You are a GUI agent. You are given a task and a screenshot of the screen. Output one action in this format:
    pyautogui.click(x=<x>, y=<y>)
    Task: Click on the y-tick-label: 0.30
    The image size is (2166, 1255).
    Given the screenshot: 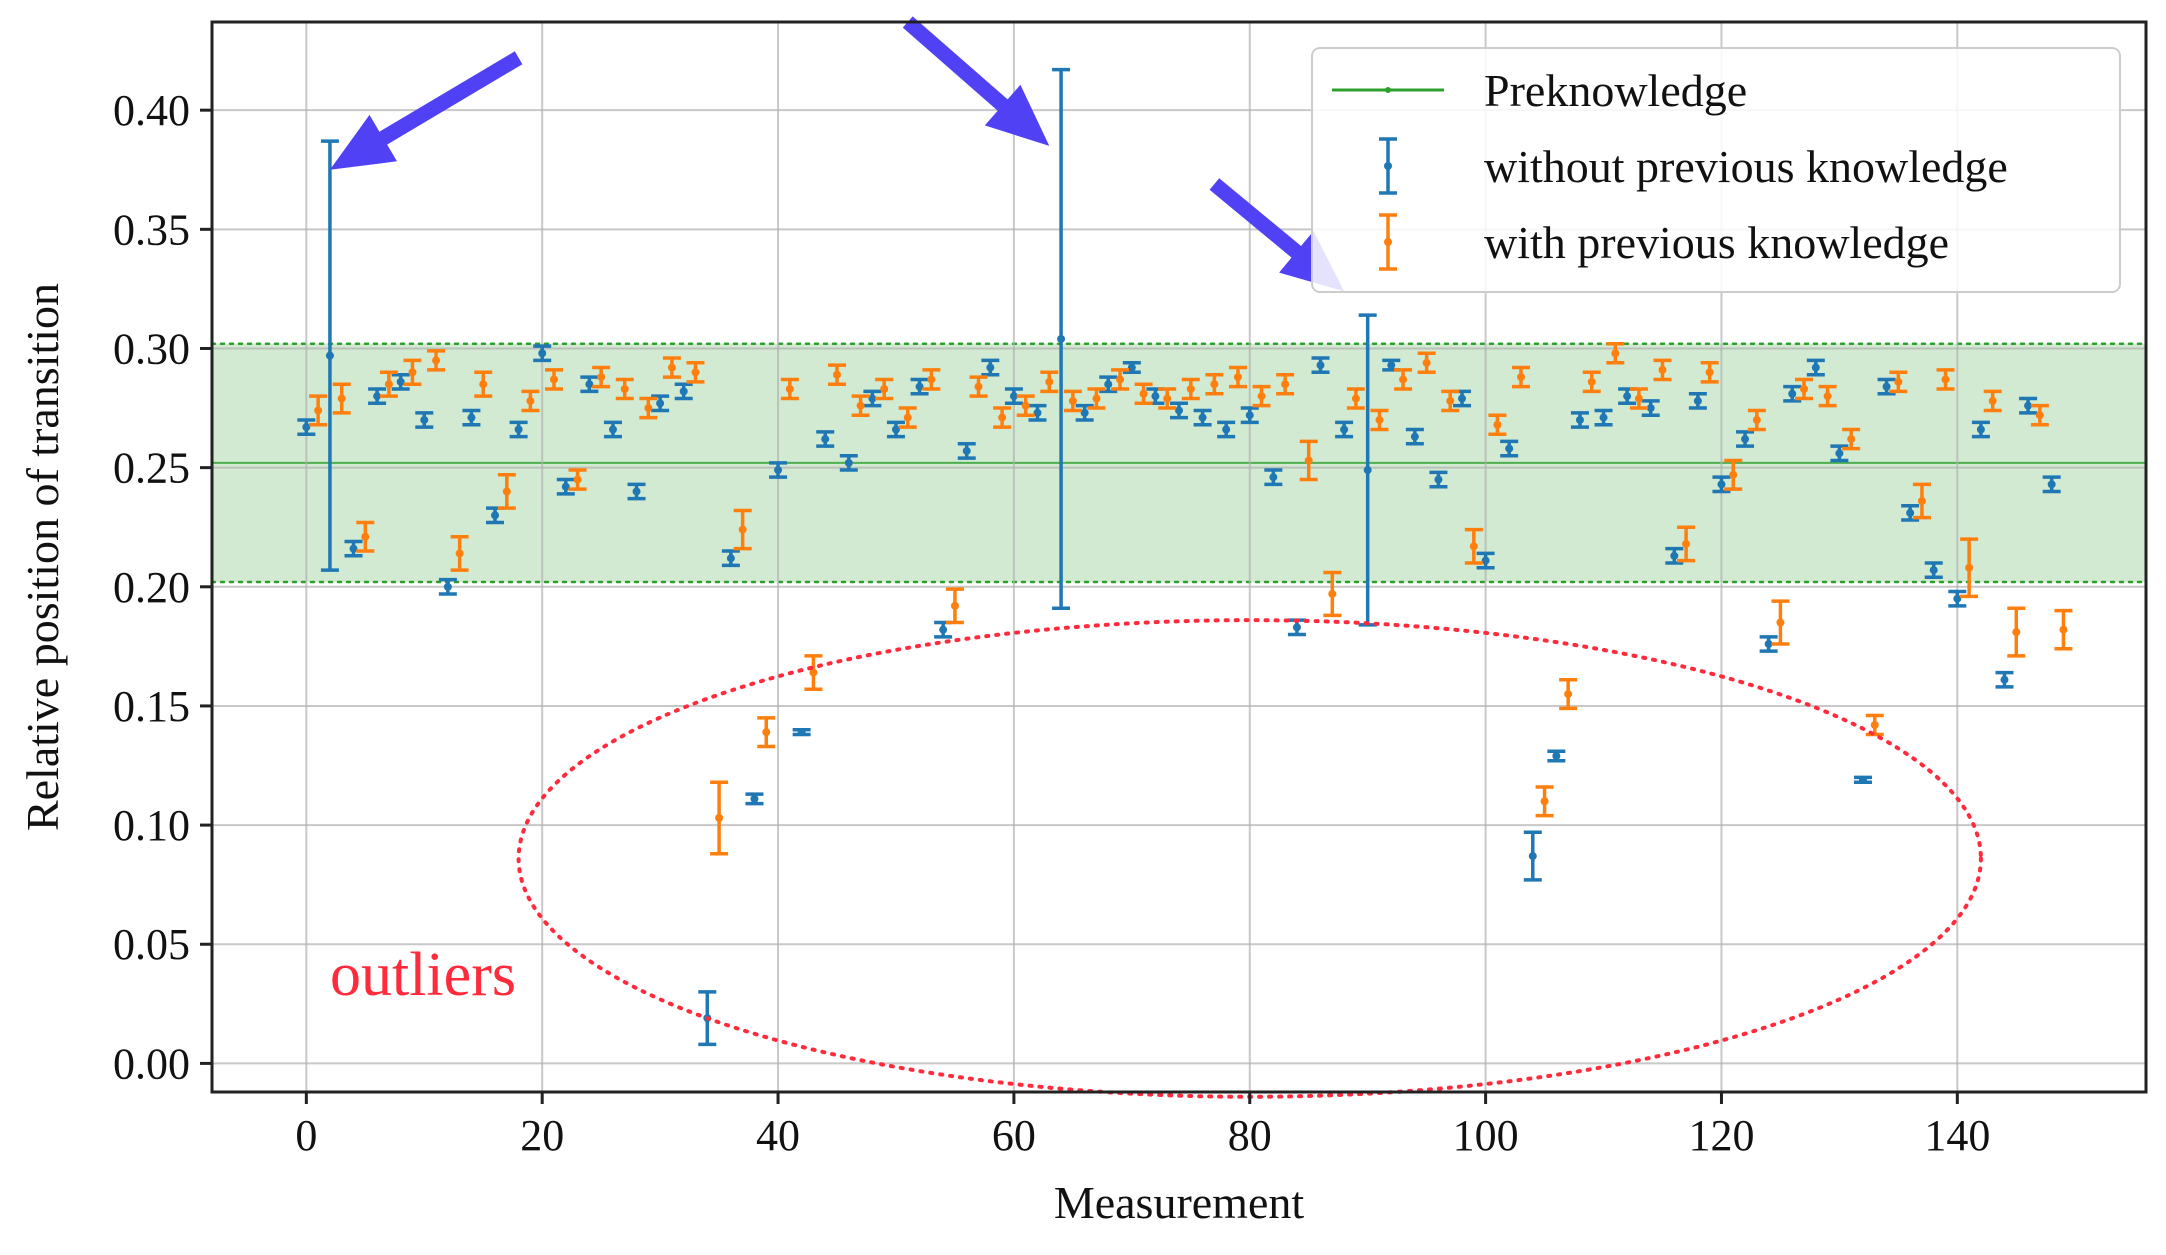 What is the action you would take?
    pyautogui.click(x=151, y=348)
    